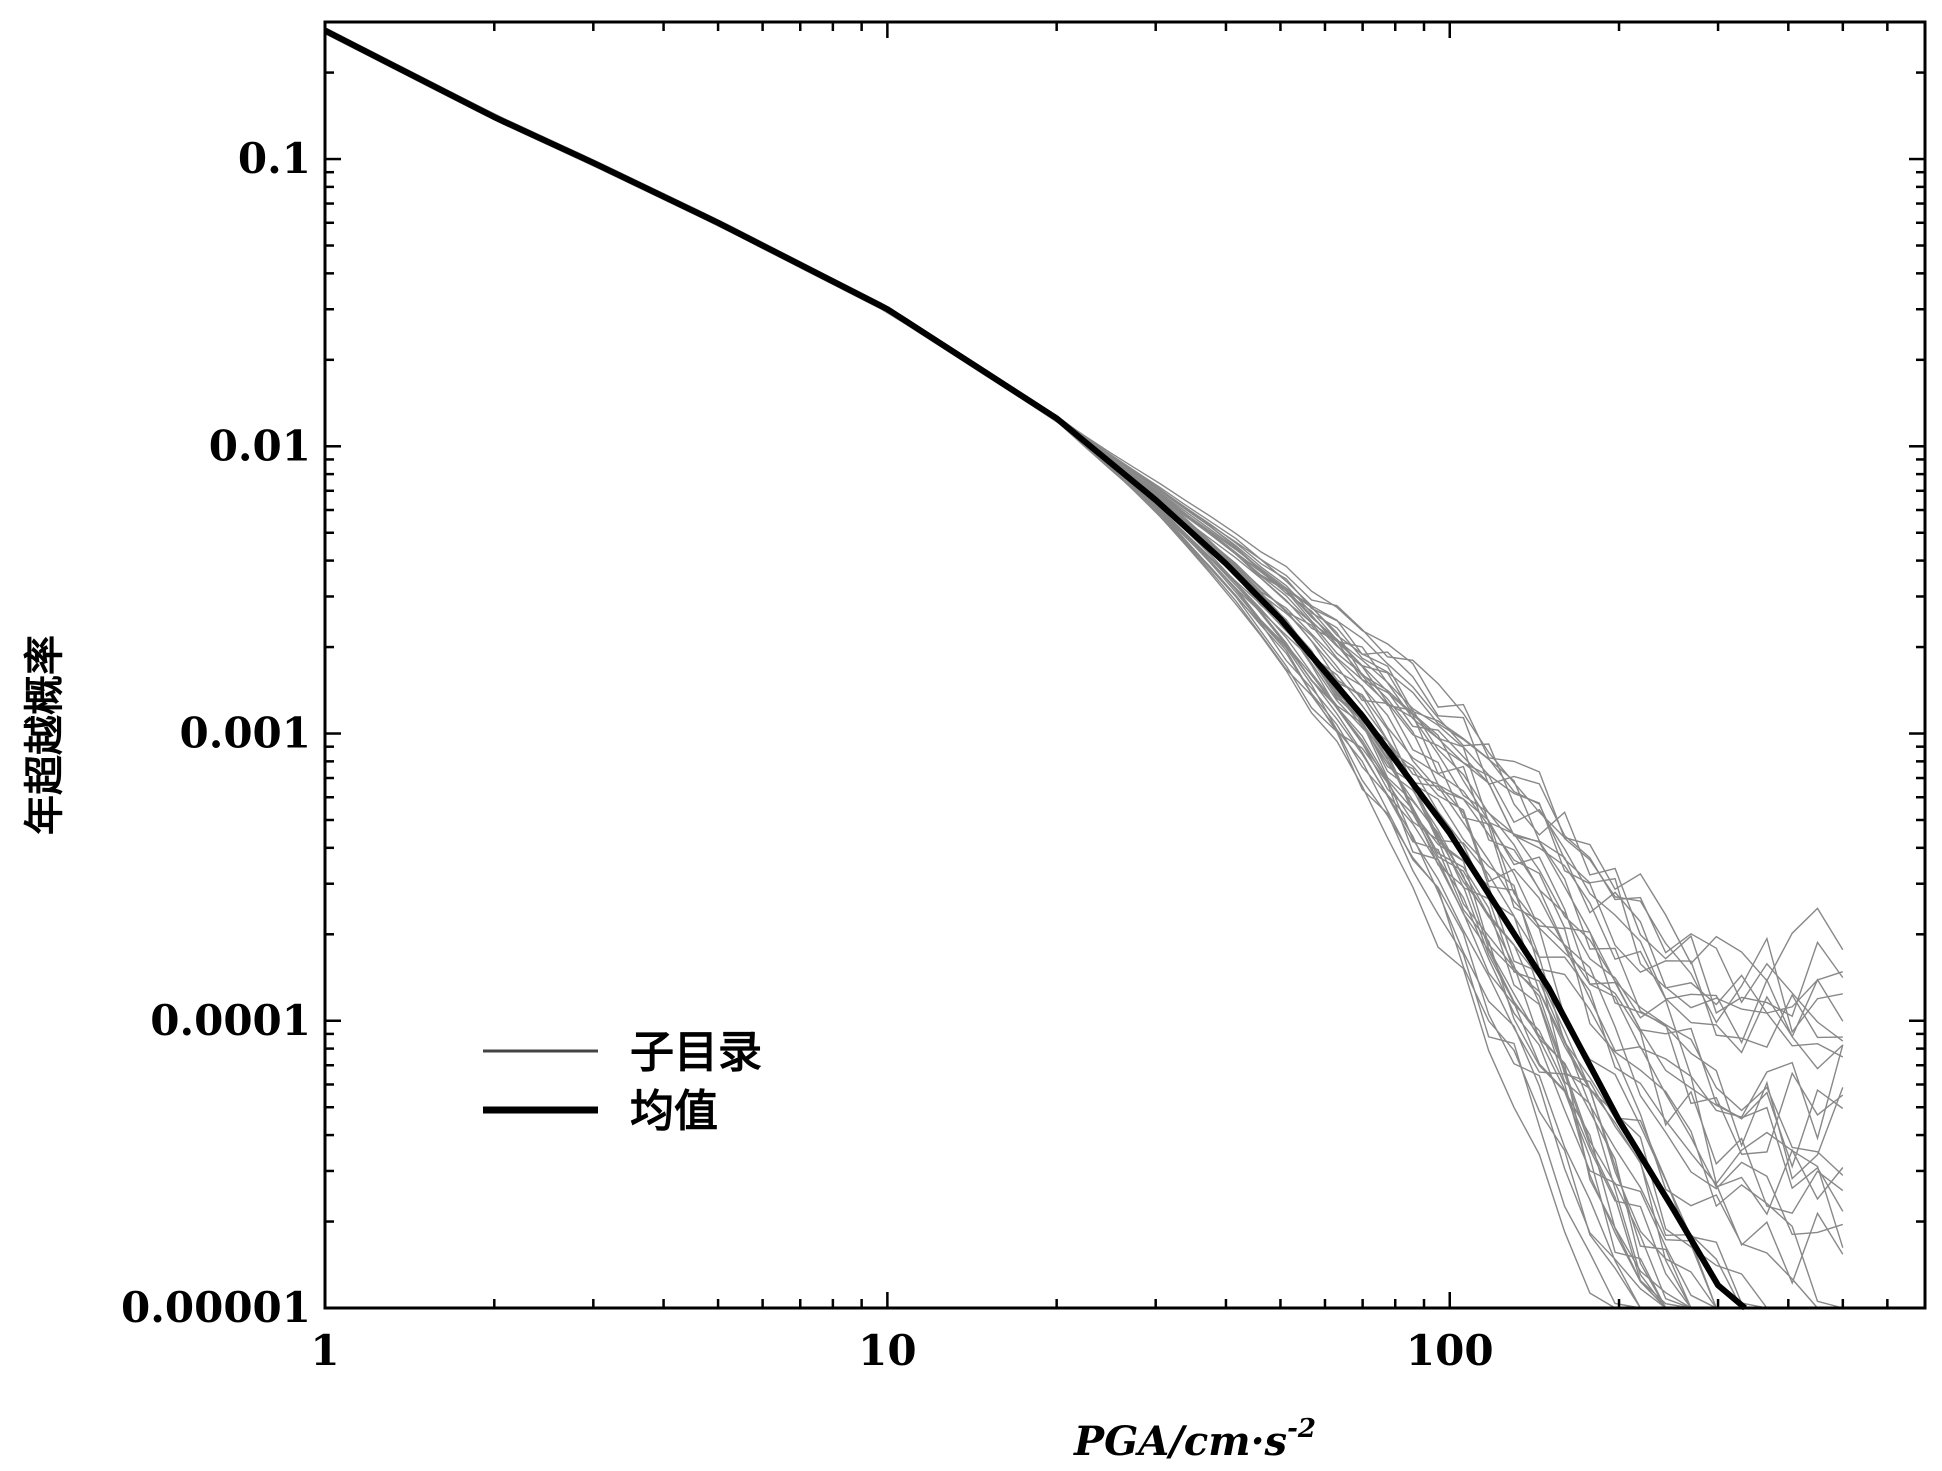  Describe the element at coordinates (216, 1307) in the screenshot. I see `y-tick-label: 0.00001` at that location.